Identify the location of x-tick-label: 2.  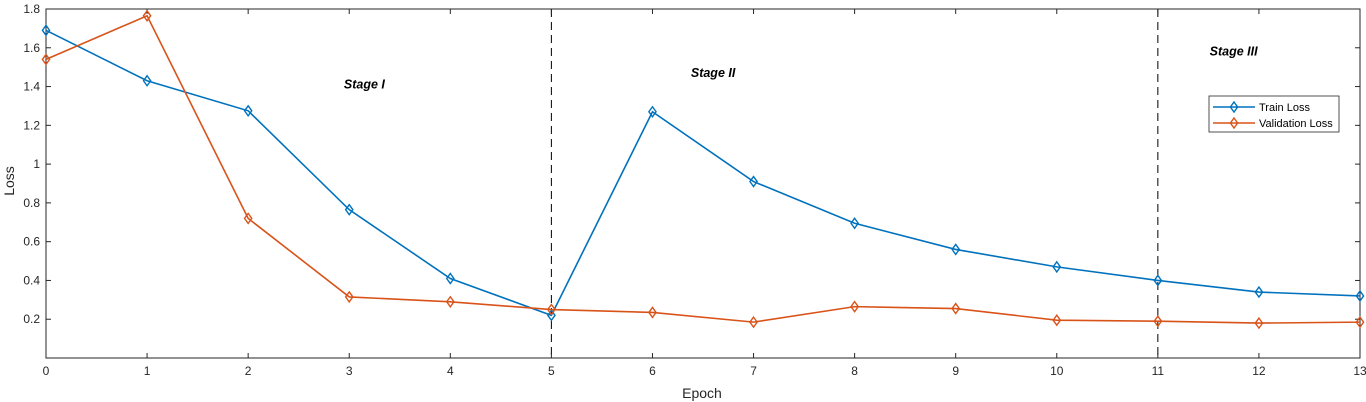
(248, 371).